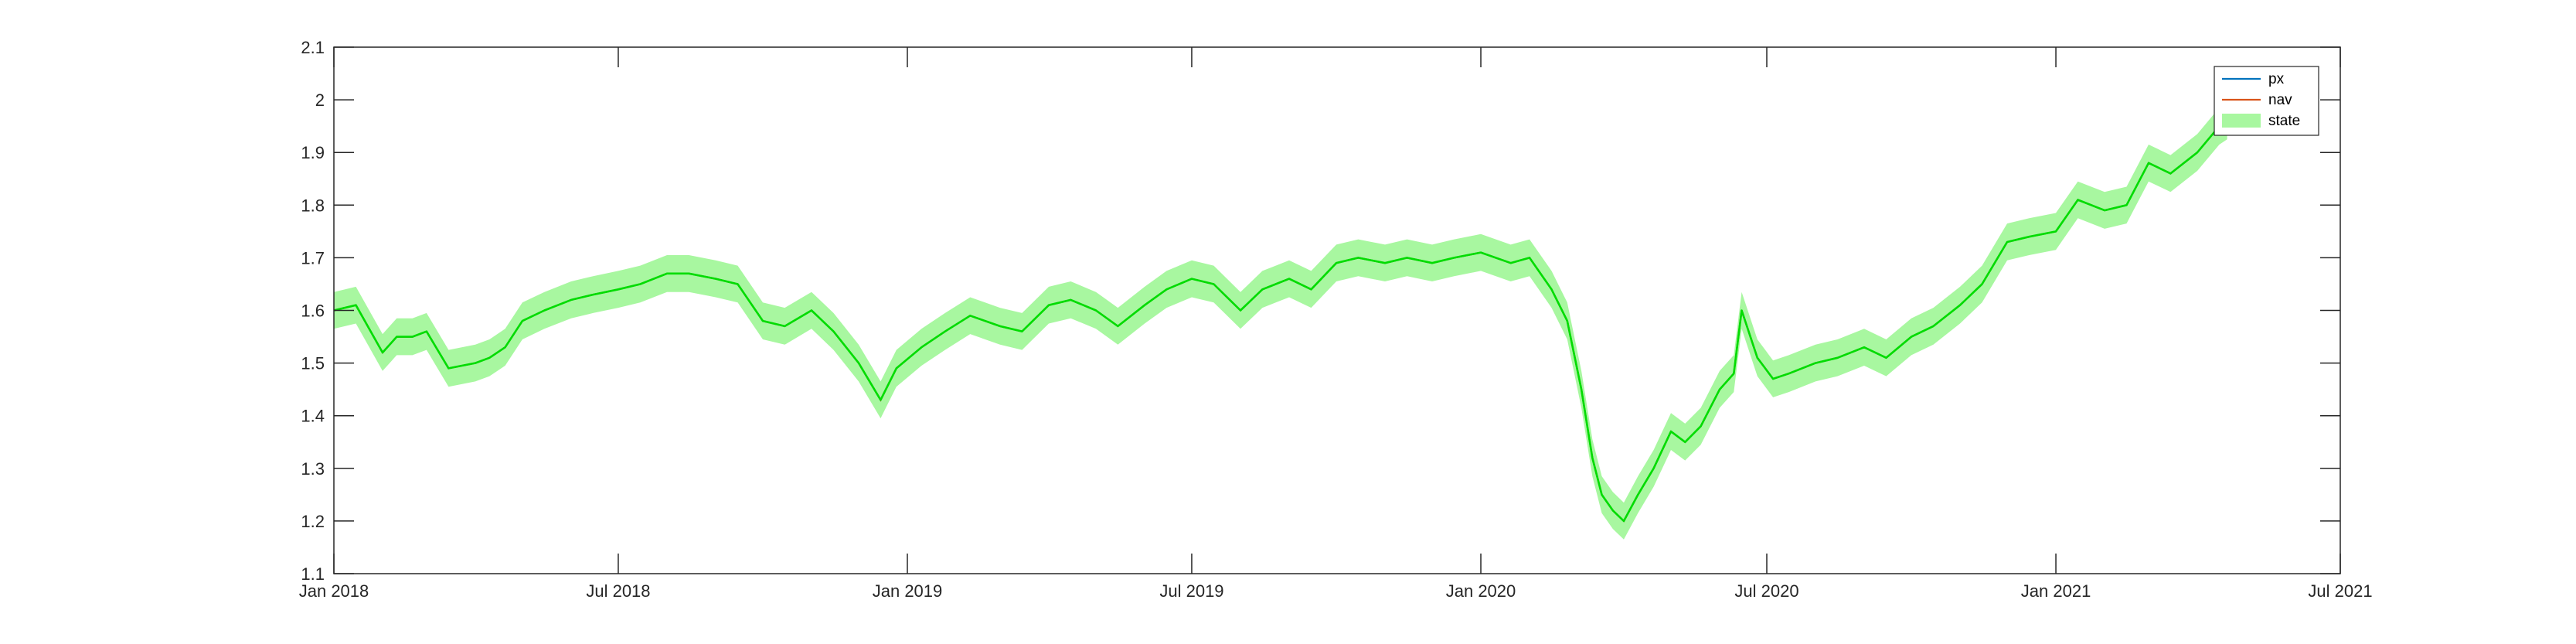 The height and width of the screenshot is (644, 2576). Describe the element at coordinates (1766, 591) in the screenshot. I see `x-tick-label: Jul 2020` at that location.